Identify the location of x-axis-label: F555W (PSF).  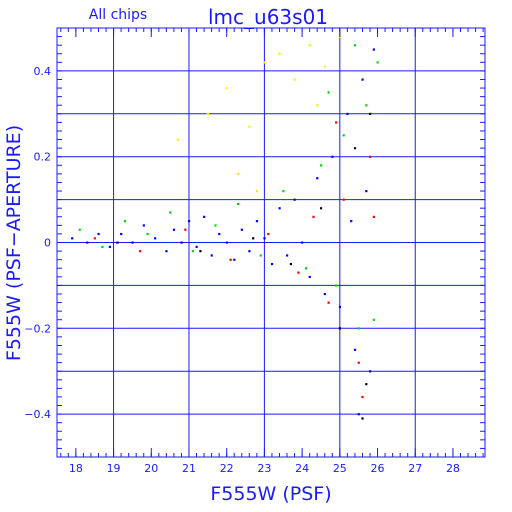
(270, 494).